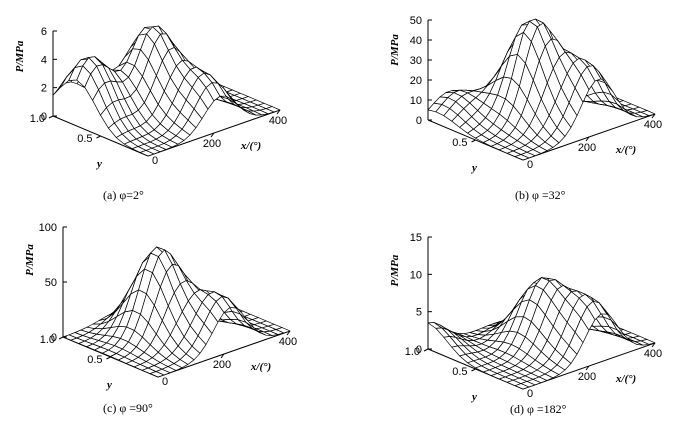 This screenshot has height=426, width=700. I want to click on z-tick-label: 5, so click(419, 313).